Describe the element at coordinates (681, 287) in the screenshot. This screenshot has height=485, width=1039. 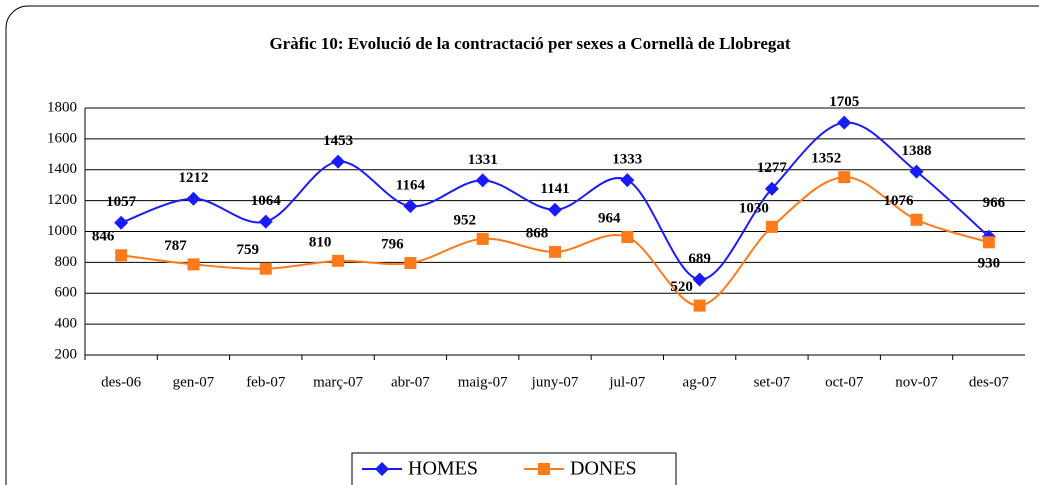
I see `data-label: 520` at that location.